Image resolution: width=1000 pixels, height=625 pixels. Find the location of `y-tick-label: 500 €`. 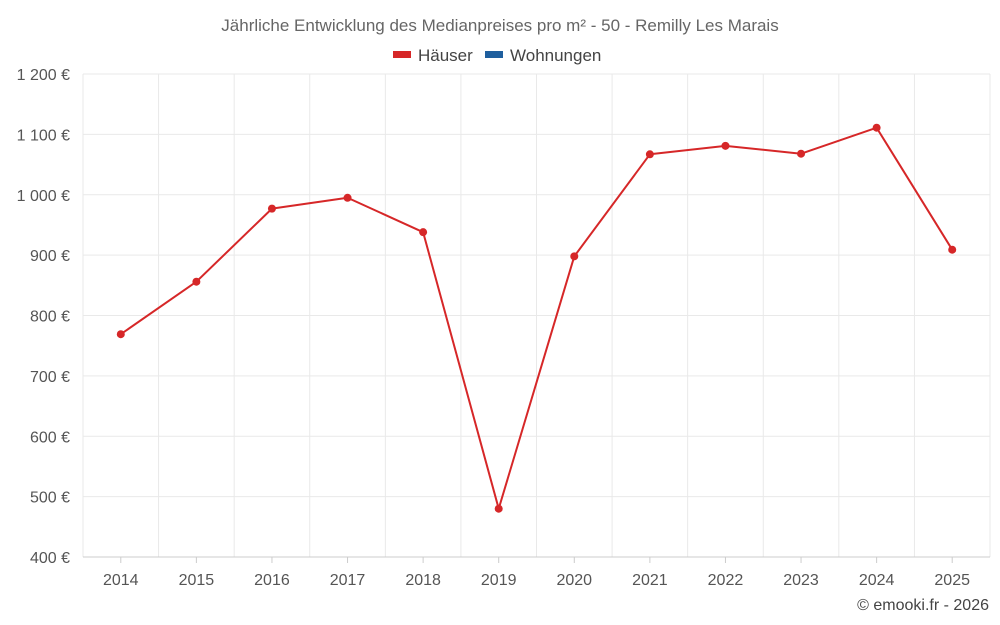

y-tick-label: 500 € is located at coordinates (50, 498).